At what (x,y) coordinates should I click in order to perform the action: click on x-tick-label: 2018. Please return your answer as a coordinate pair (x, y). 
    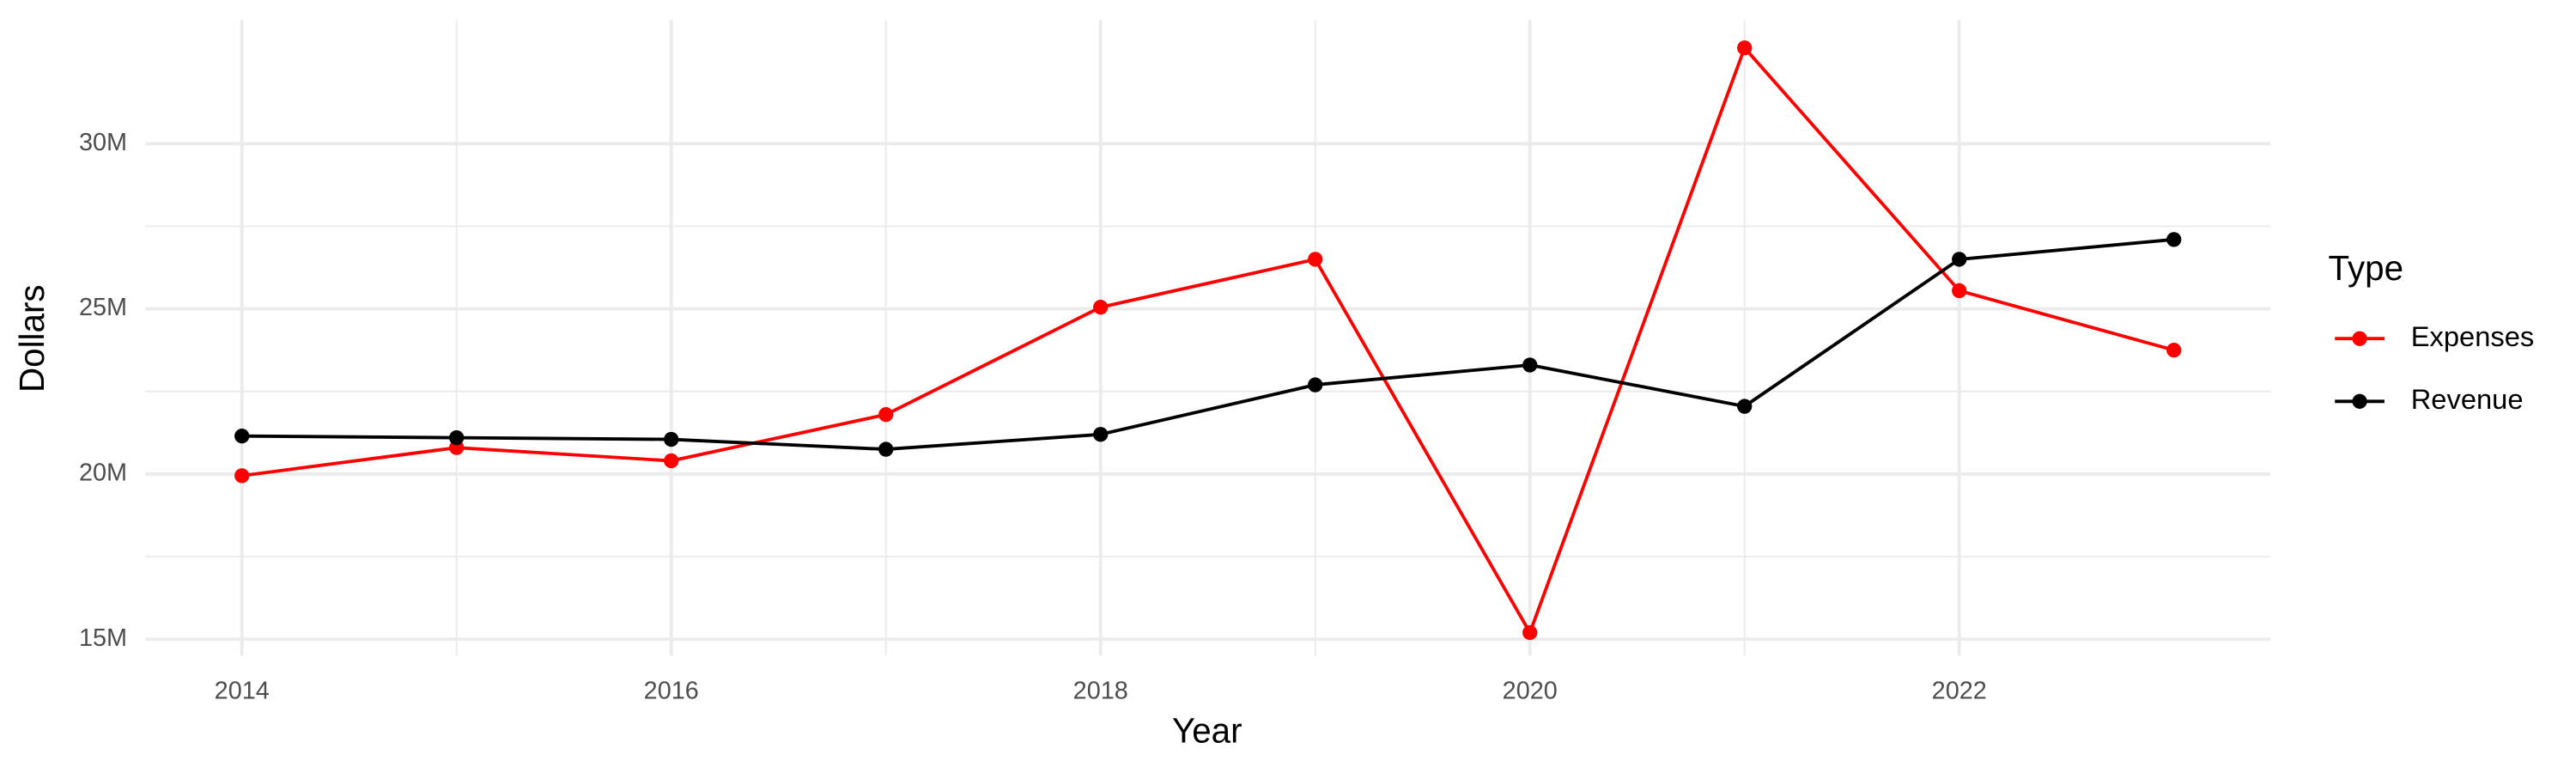
    Looking at the image, I should click on (1100, 690).